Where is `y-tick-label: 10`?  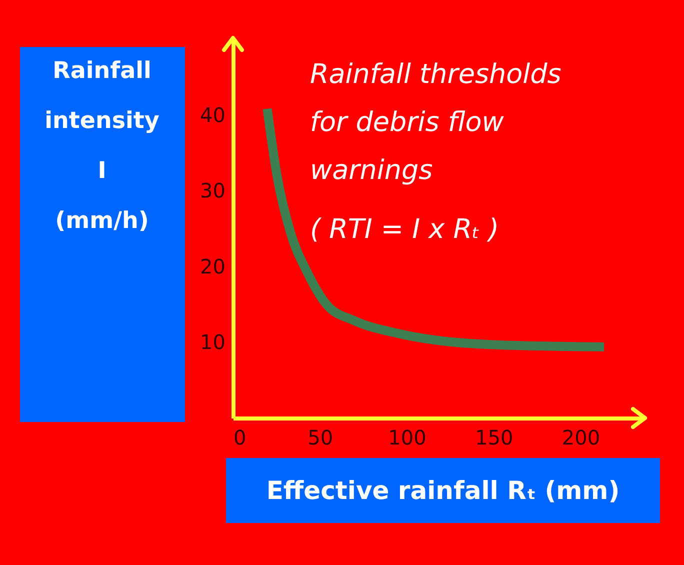 y-tick-label: 10 is located at coordinates (213, 342).